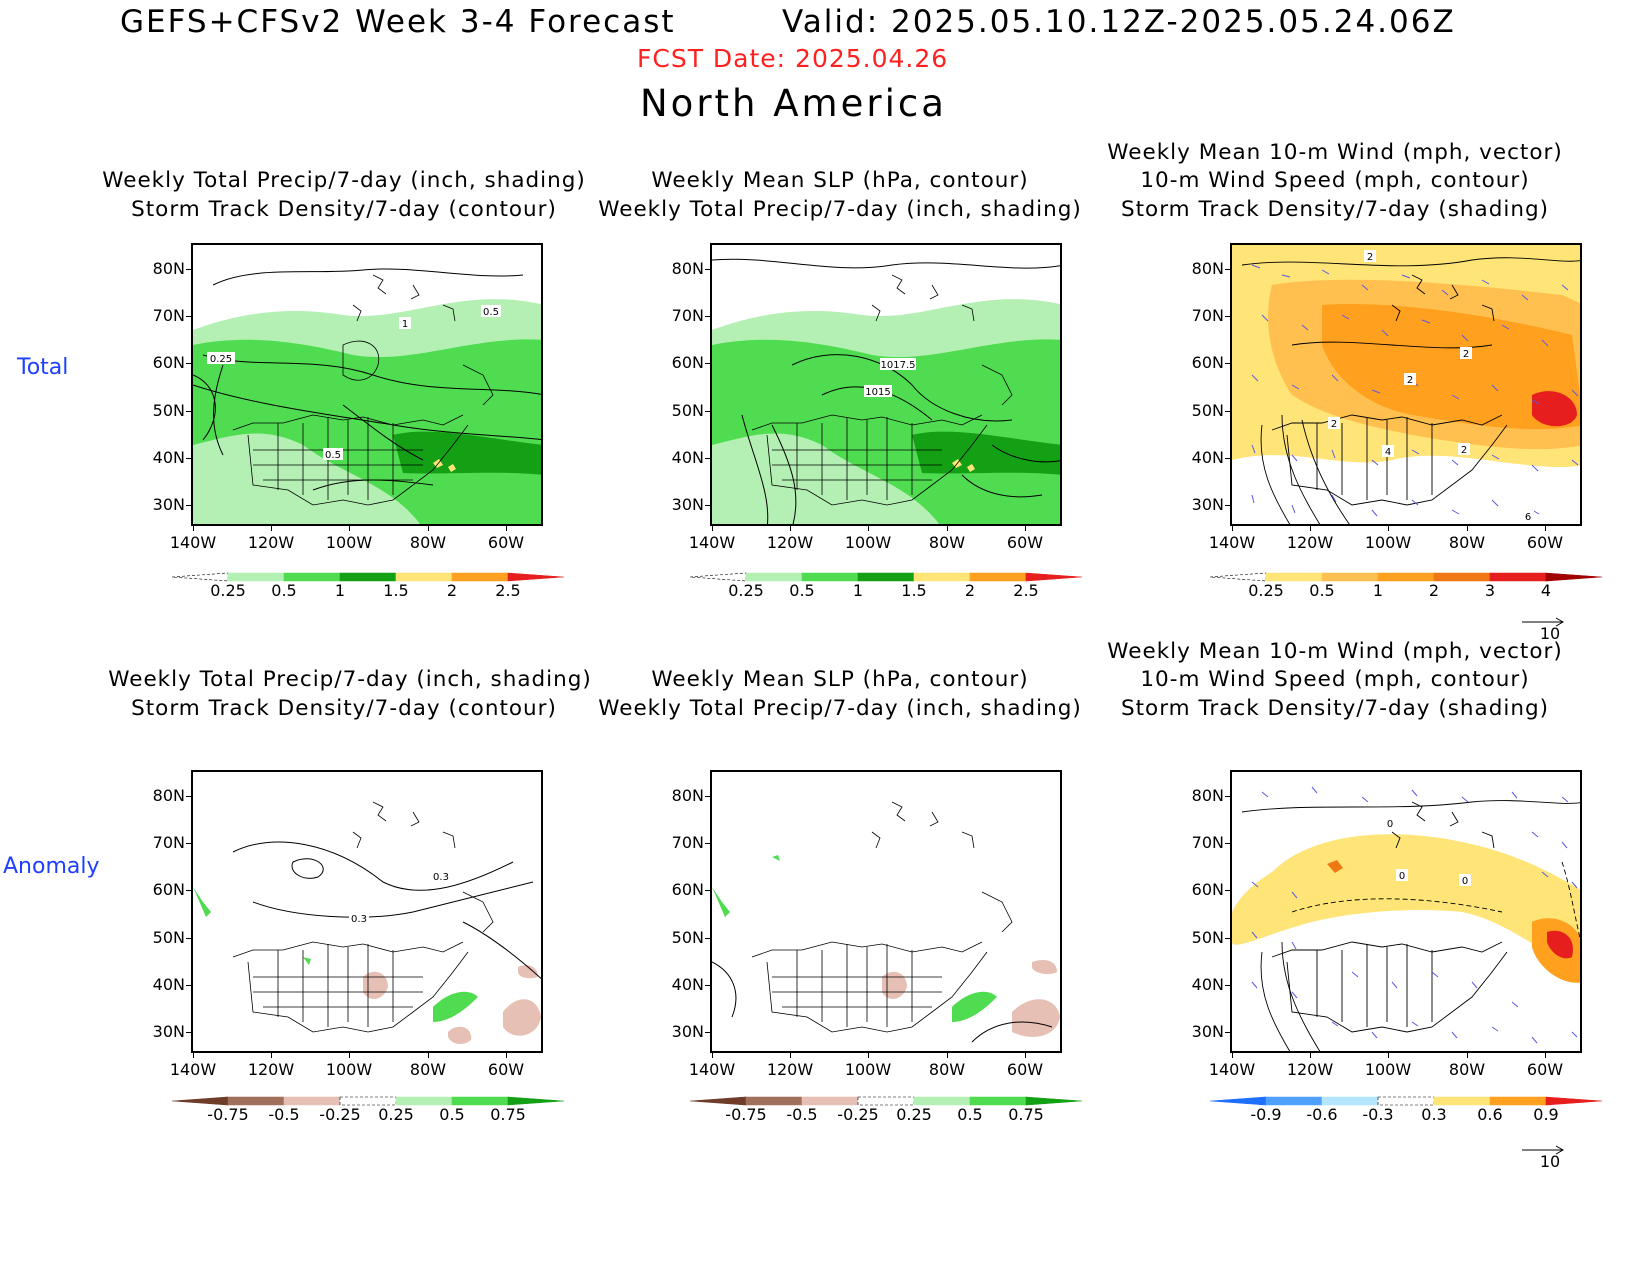 The image size is (1650, 1275). What do you see at coordinates (1544, 621) in the screenshot?
I see `wind-reference-arrow-icon` at bounding box center [1544, 621].